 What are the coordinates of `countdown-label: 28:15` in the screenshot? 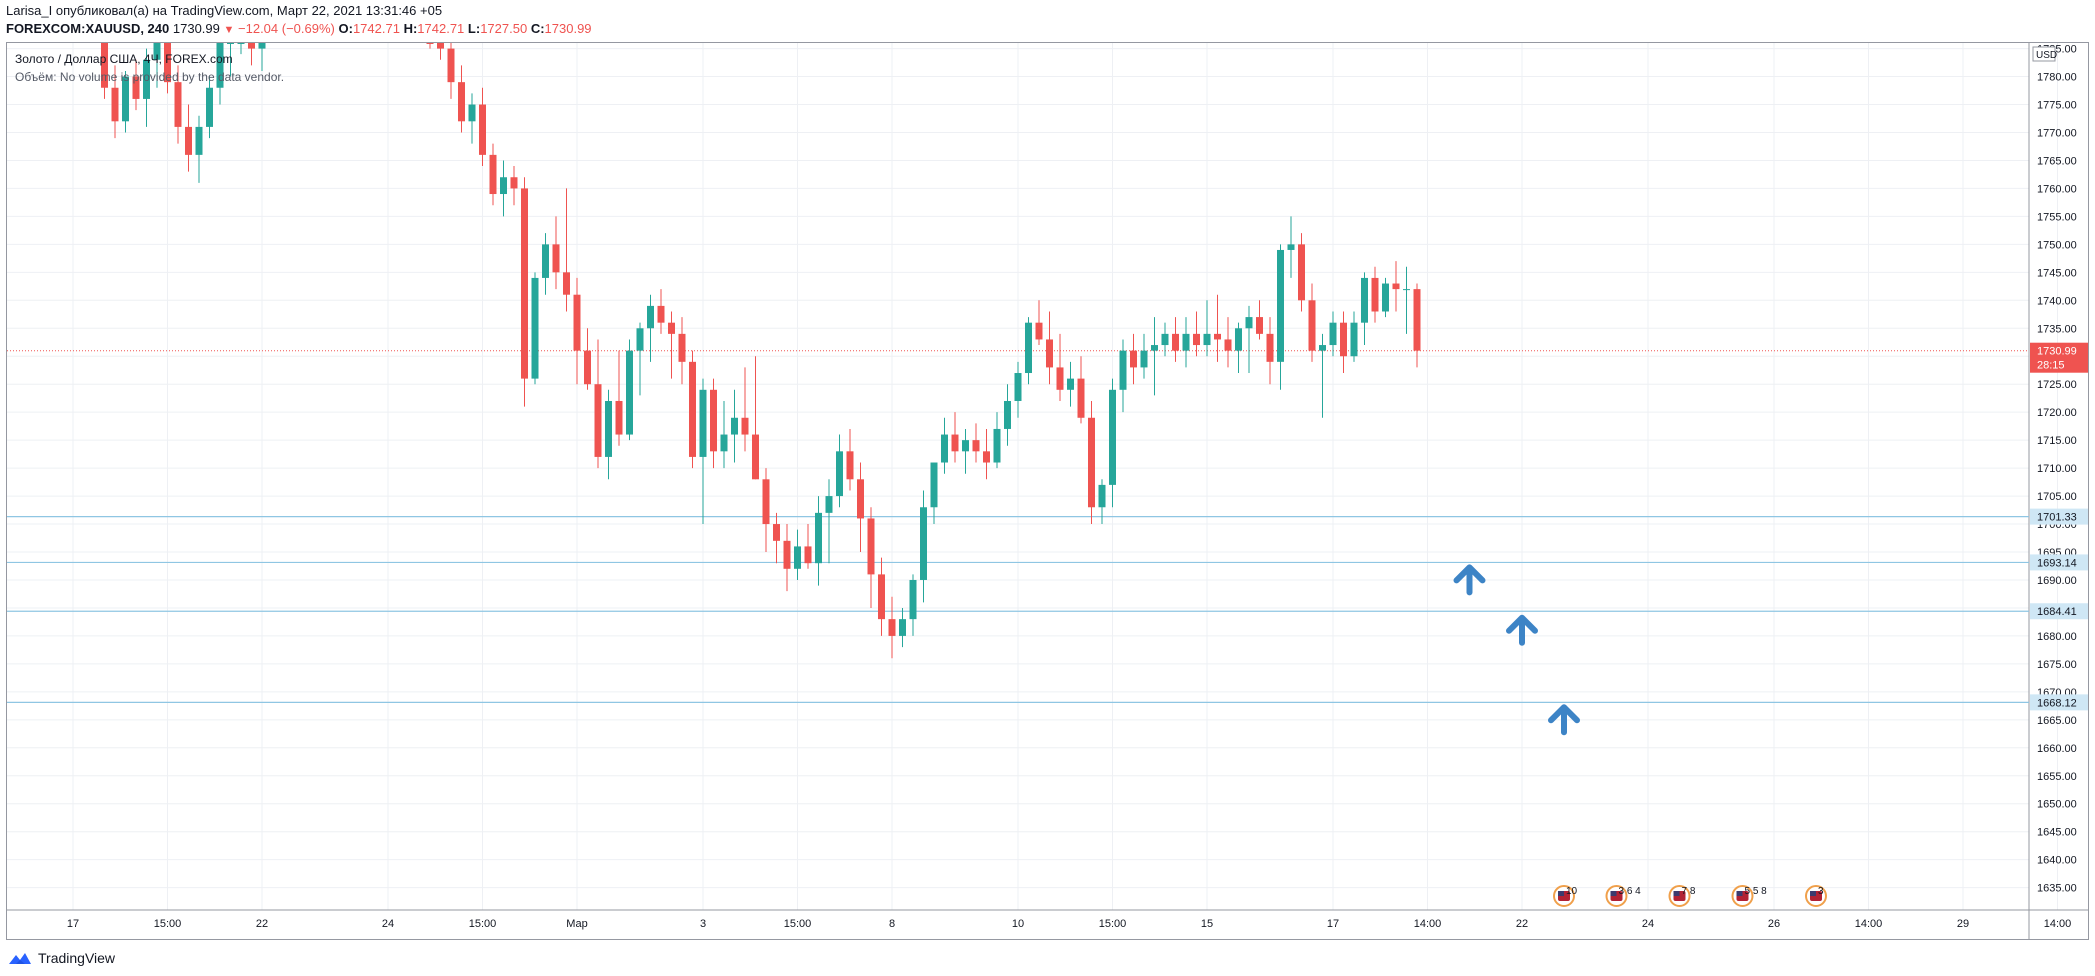 It's located at (2051, 366).